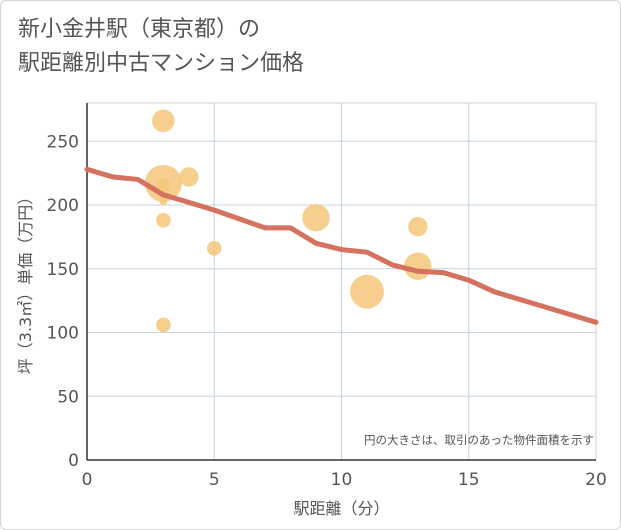 The image size is (621, 530). Describe the element at coordinates (342, 480) in the screenshot. I see `x-tick-label-2: 10` at that location.